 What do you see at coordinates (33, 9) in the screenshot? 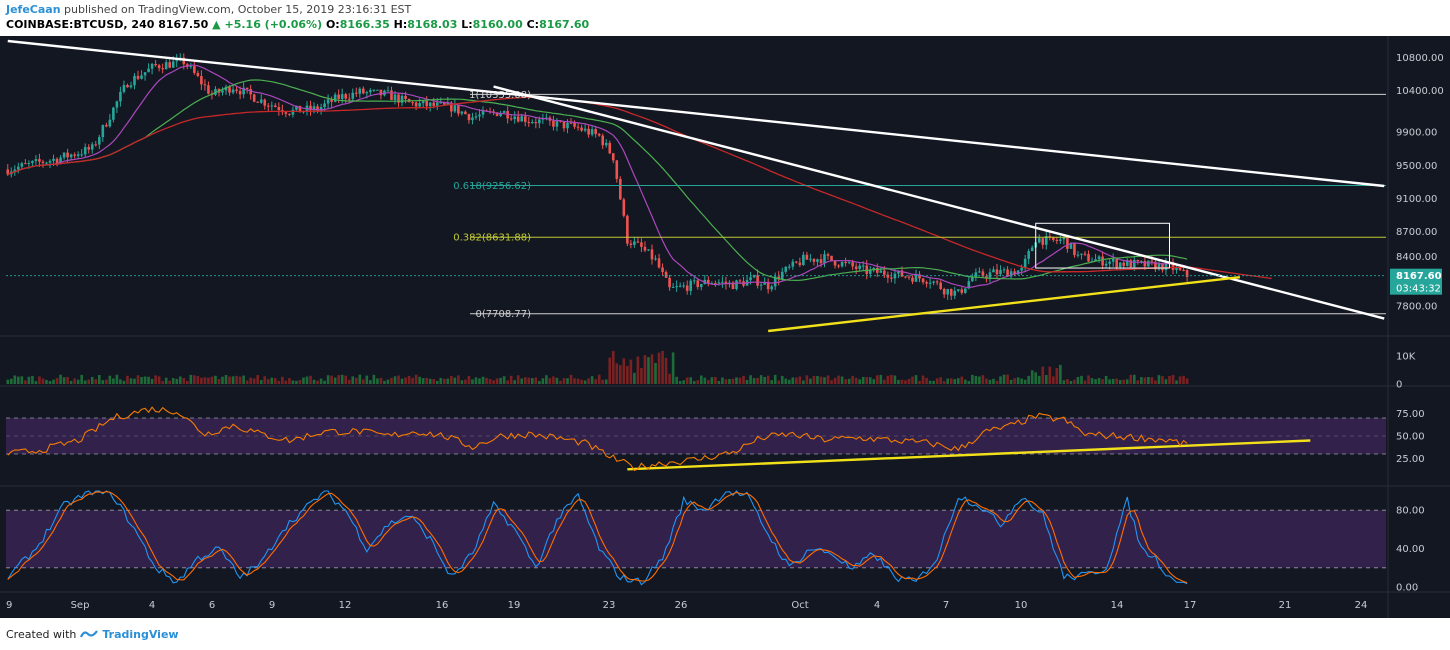
I see `author-link: JefeCaan` at bounding box center [33, 9].